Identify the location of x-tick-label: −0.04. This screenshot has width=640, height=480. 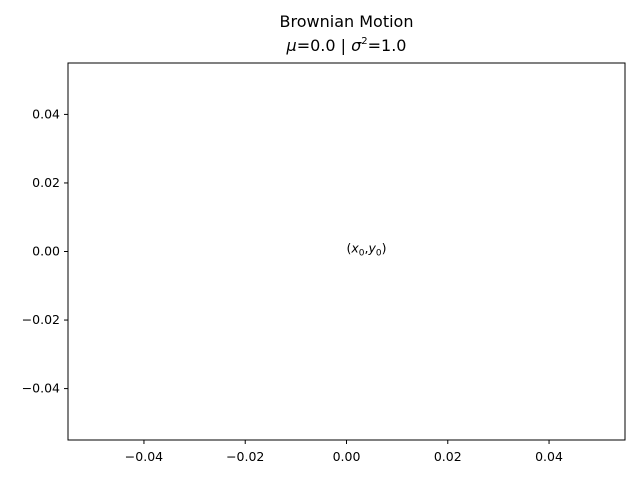
(144, 456).